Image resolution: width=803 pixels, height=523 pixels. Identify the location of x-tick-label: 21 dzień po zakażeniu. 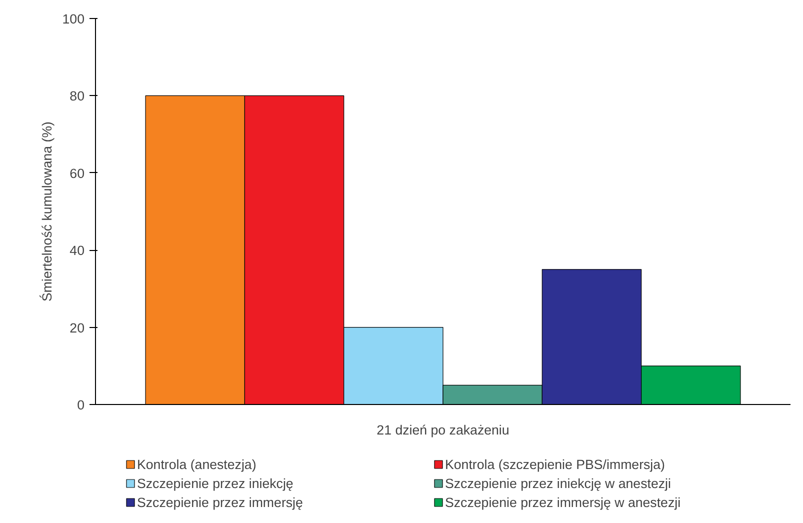
(443, 430).